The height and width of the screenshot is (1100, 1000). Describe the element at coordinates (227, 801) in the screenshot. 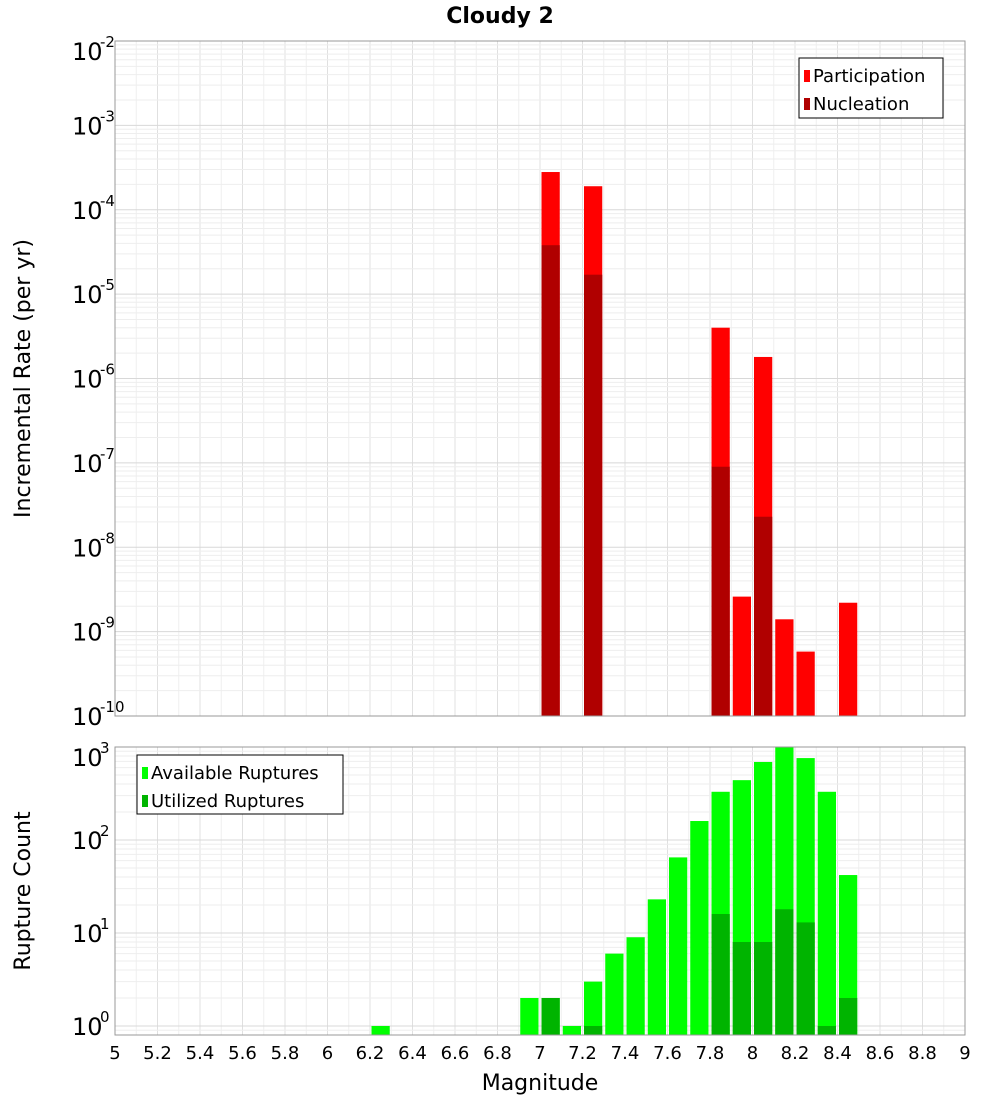

I see `legend-label: Utilized Ruptures` at that location.